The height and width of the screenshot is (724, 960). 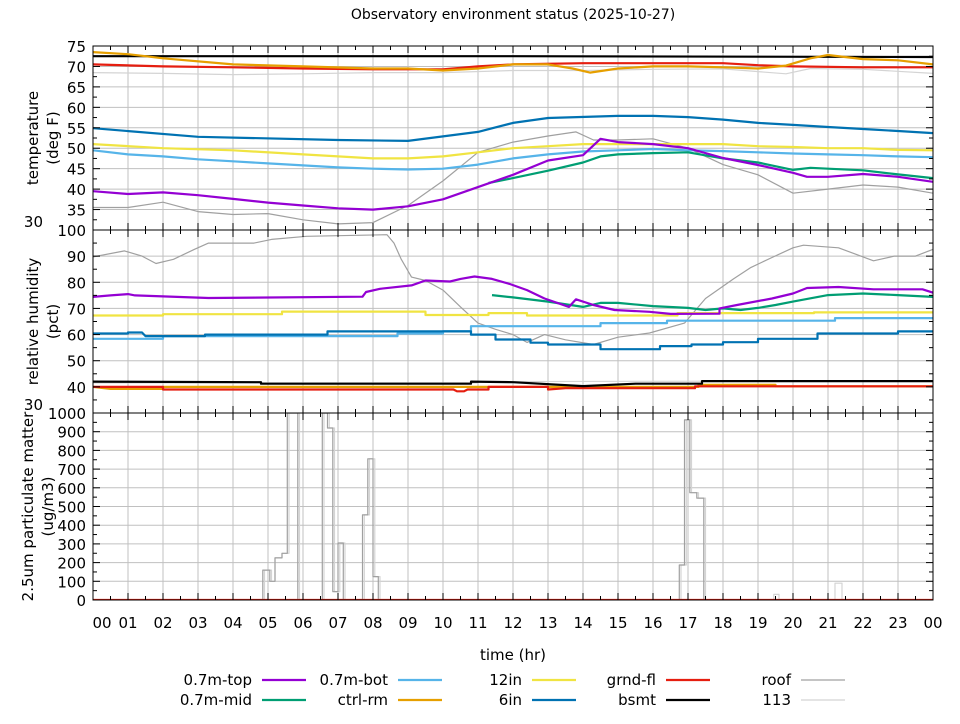 I want to click on y-tick-label: 800, so click(x=71, y=451).